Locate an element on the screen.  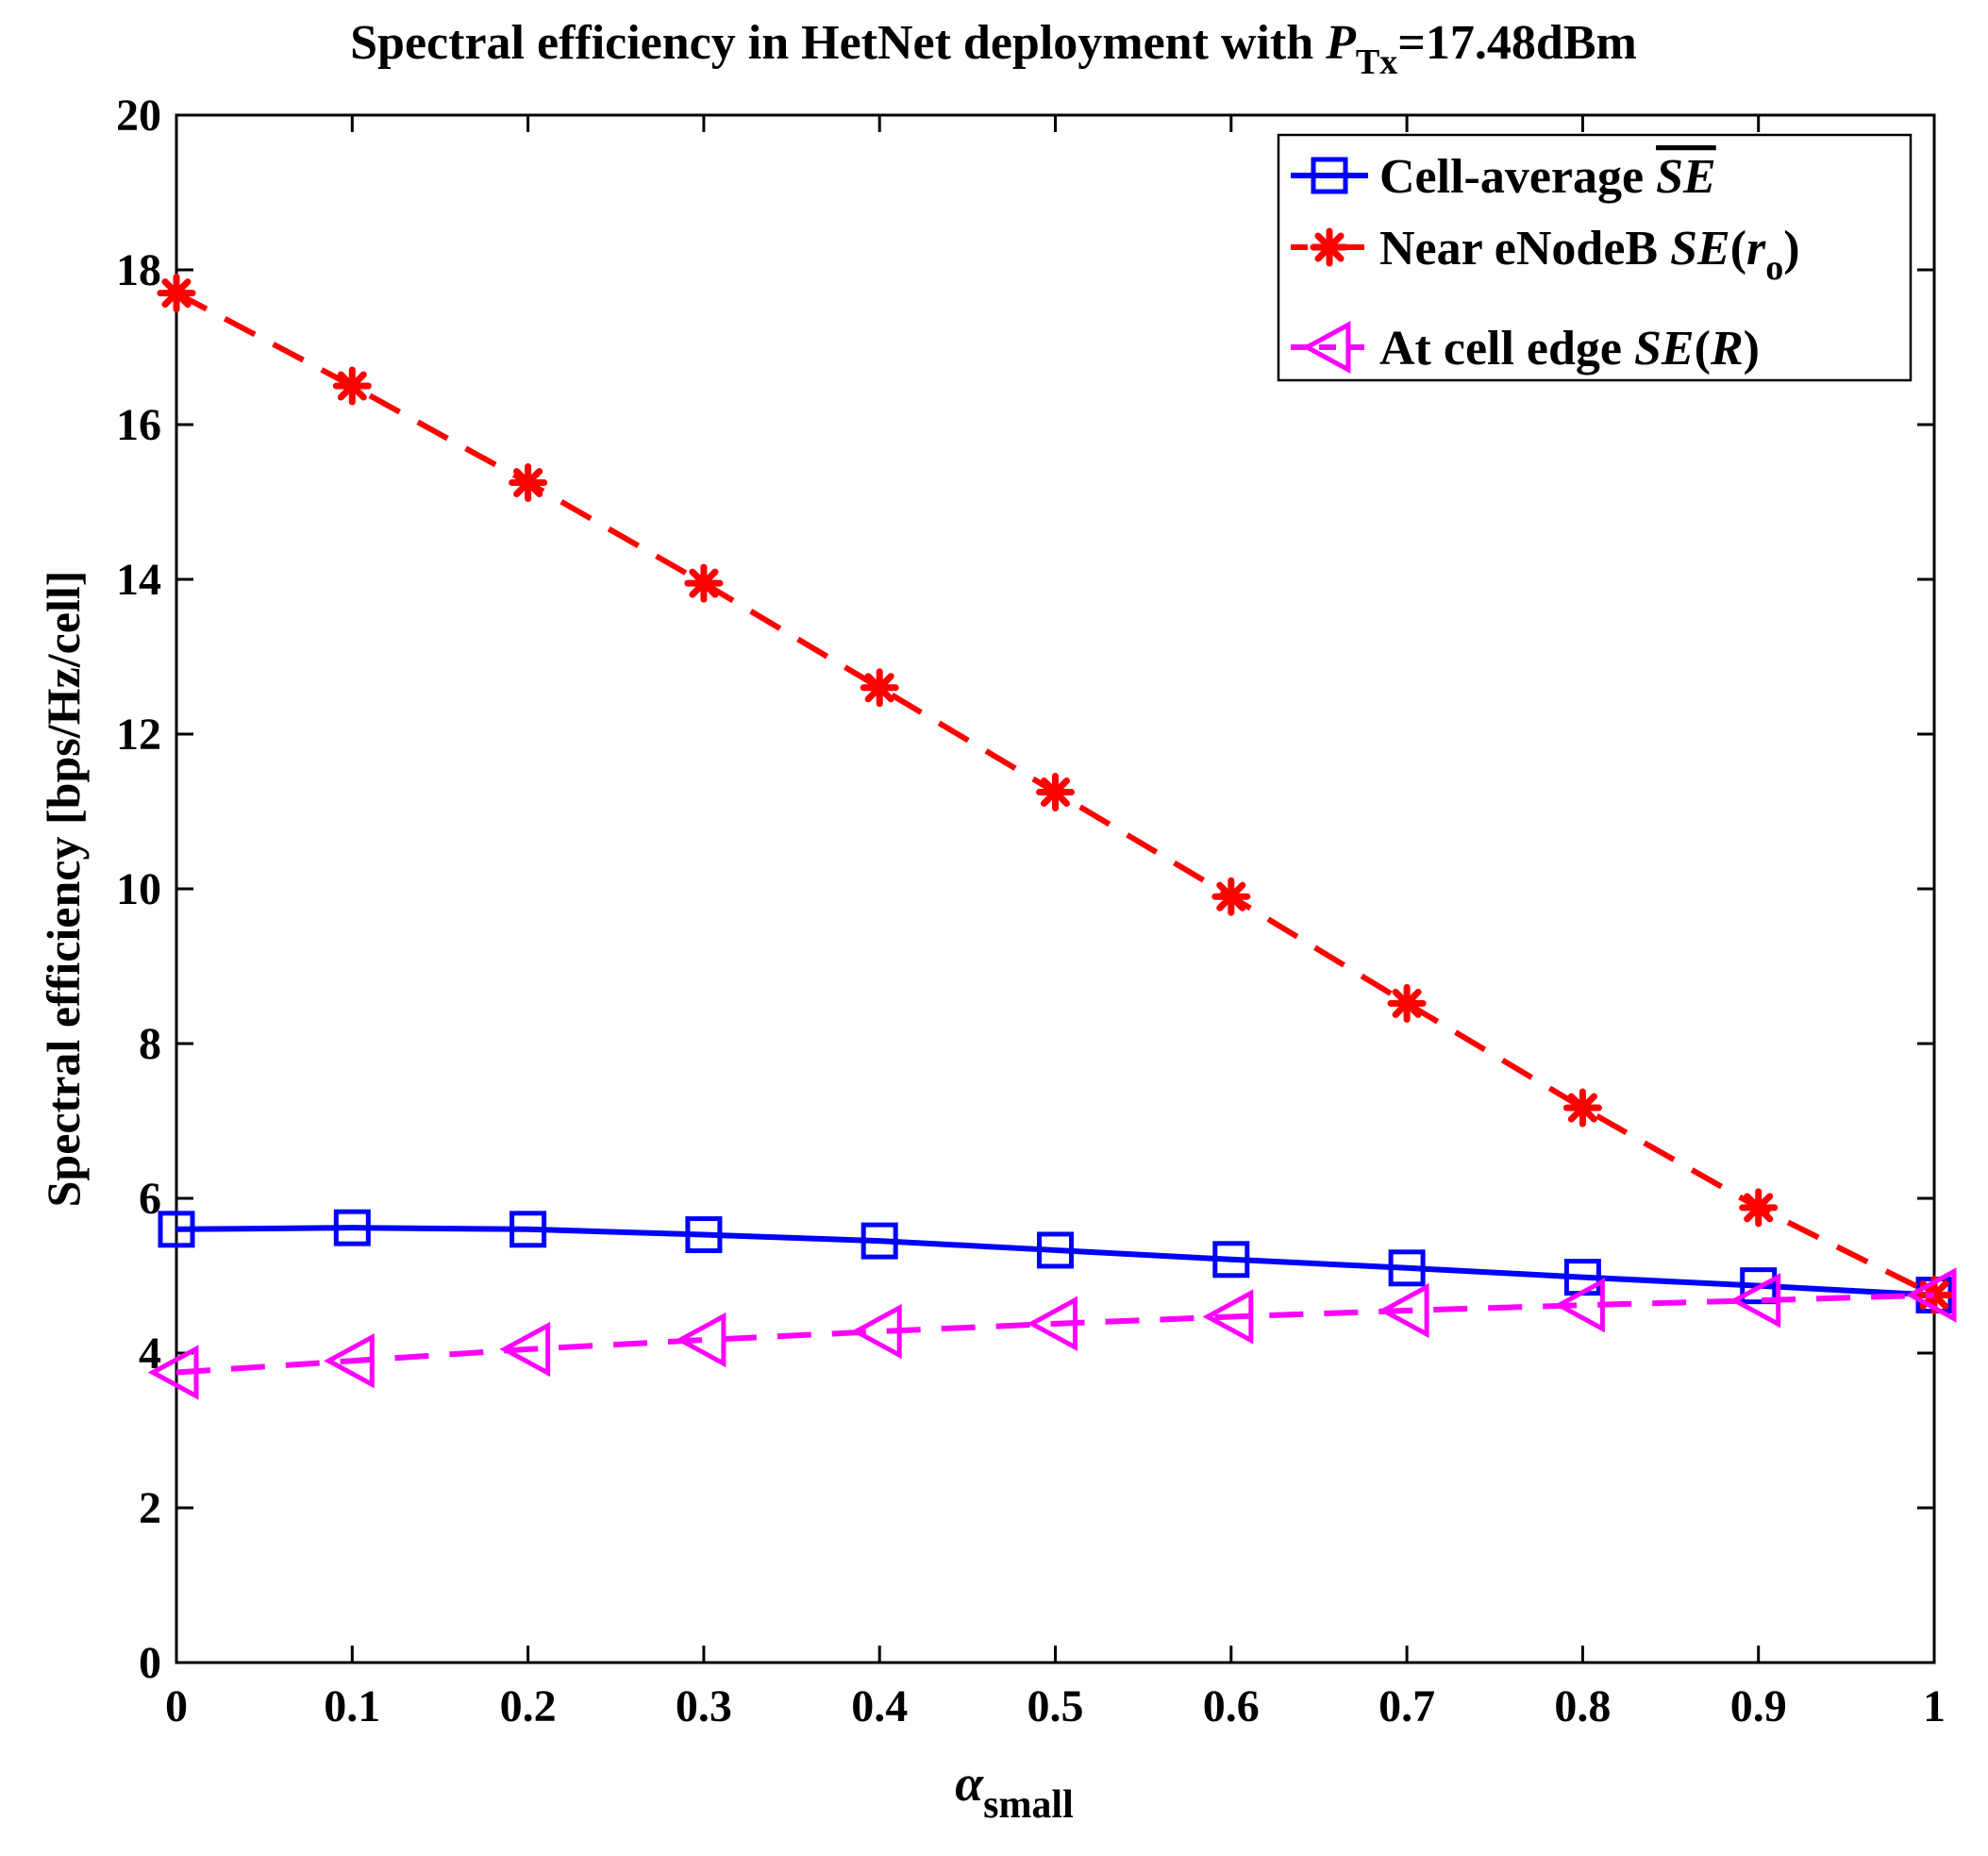
y-tick-label: 20 is located at coordinates (138, 116).